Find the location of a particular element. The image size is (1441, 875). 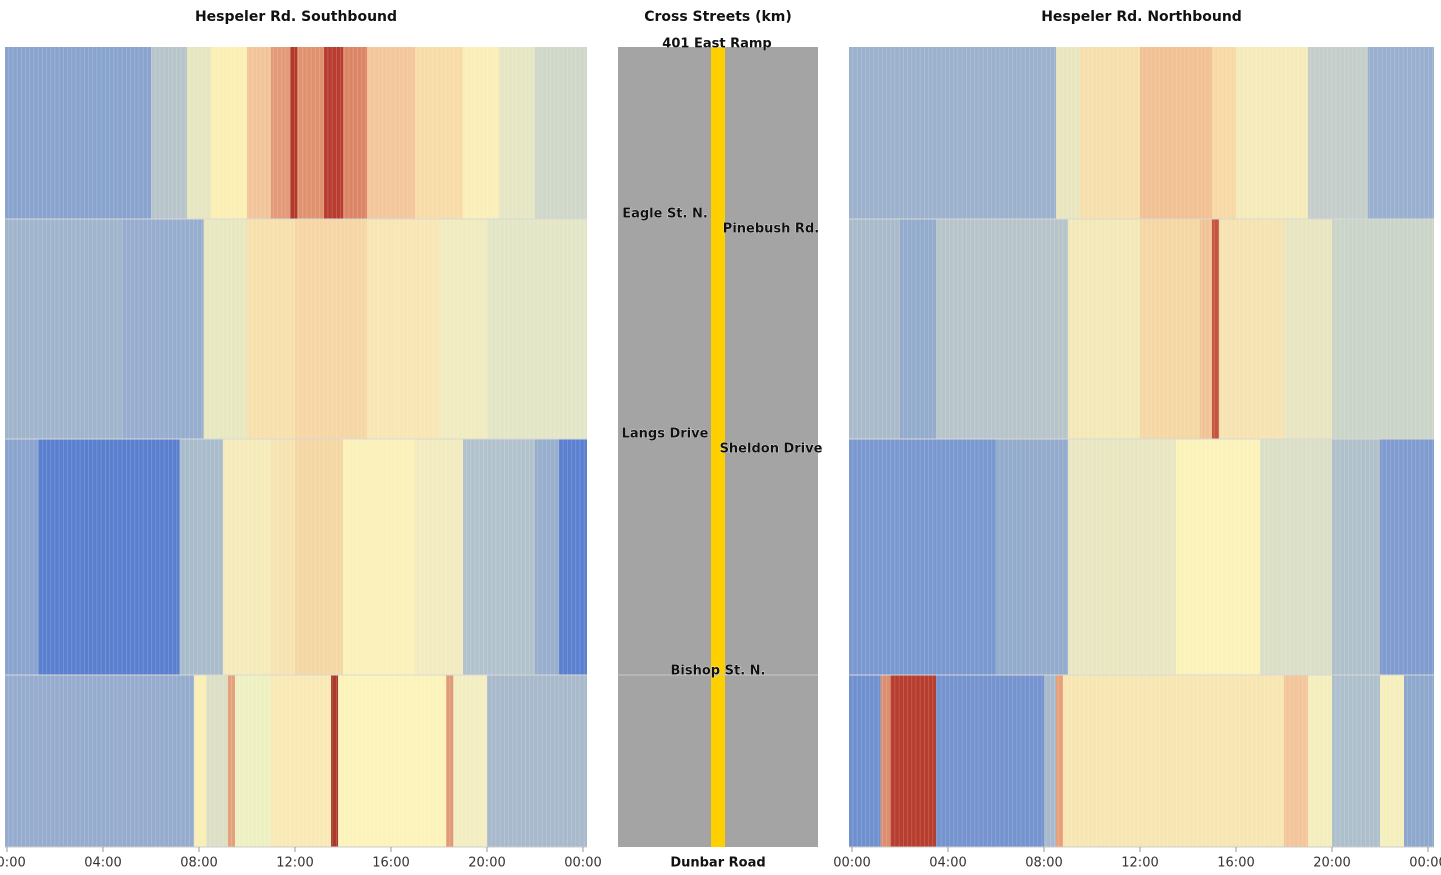

street-label: Bishop St. N. is located at coordinates (718, 671).